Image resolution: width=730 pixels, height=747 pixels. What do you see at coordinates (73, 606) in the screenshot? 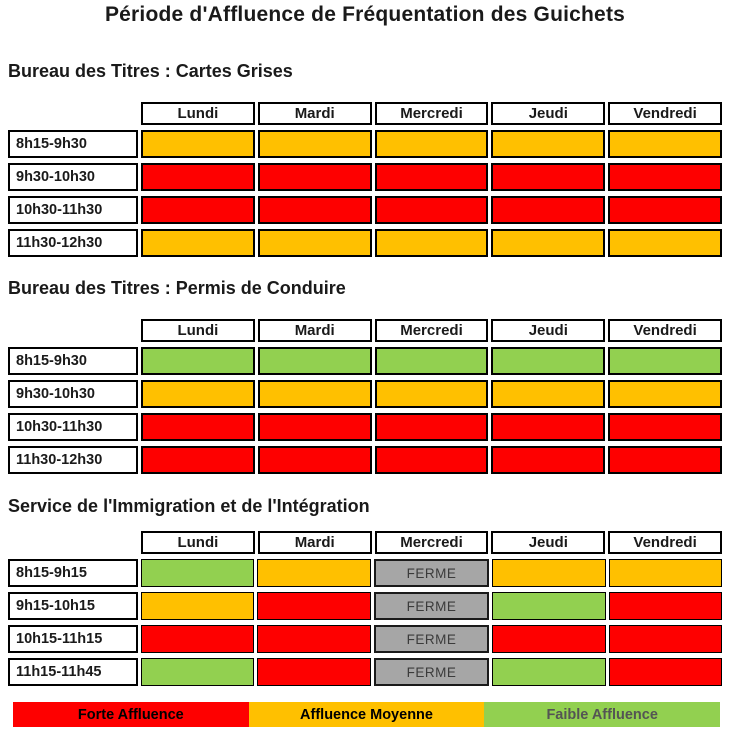
I see `row-label-9h15-10h15: 9h15-10h15` at bounding box center [73, 606].